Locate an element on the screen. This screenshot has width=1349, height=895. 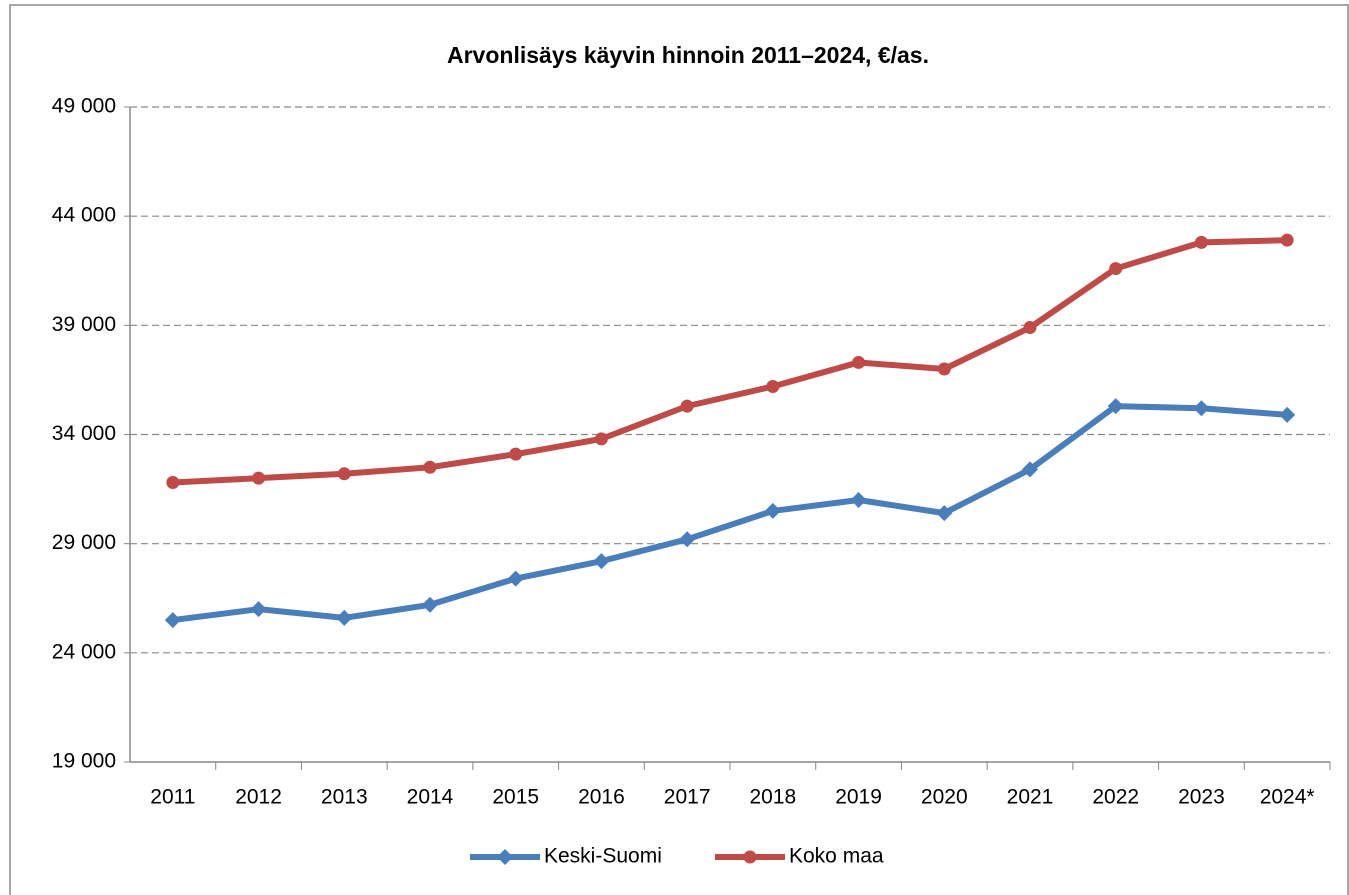
y-tick-label: 39 000 is located at coordinates (84, 324).